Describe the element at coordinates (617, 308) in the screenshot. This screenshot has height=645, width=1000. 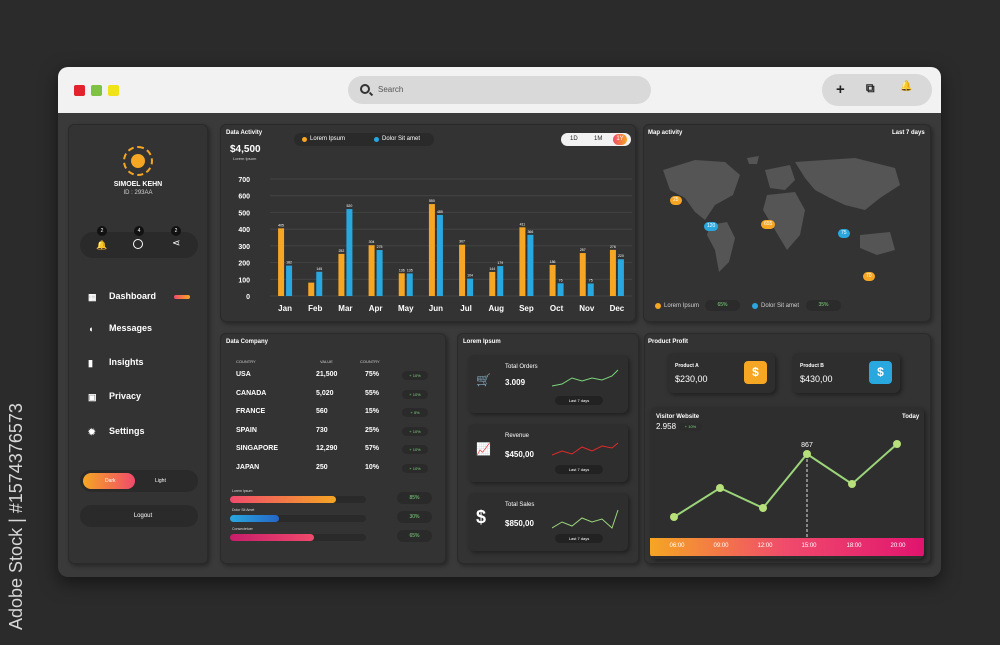
I see `x-tick-label: Dec` at that location.